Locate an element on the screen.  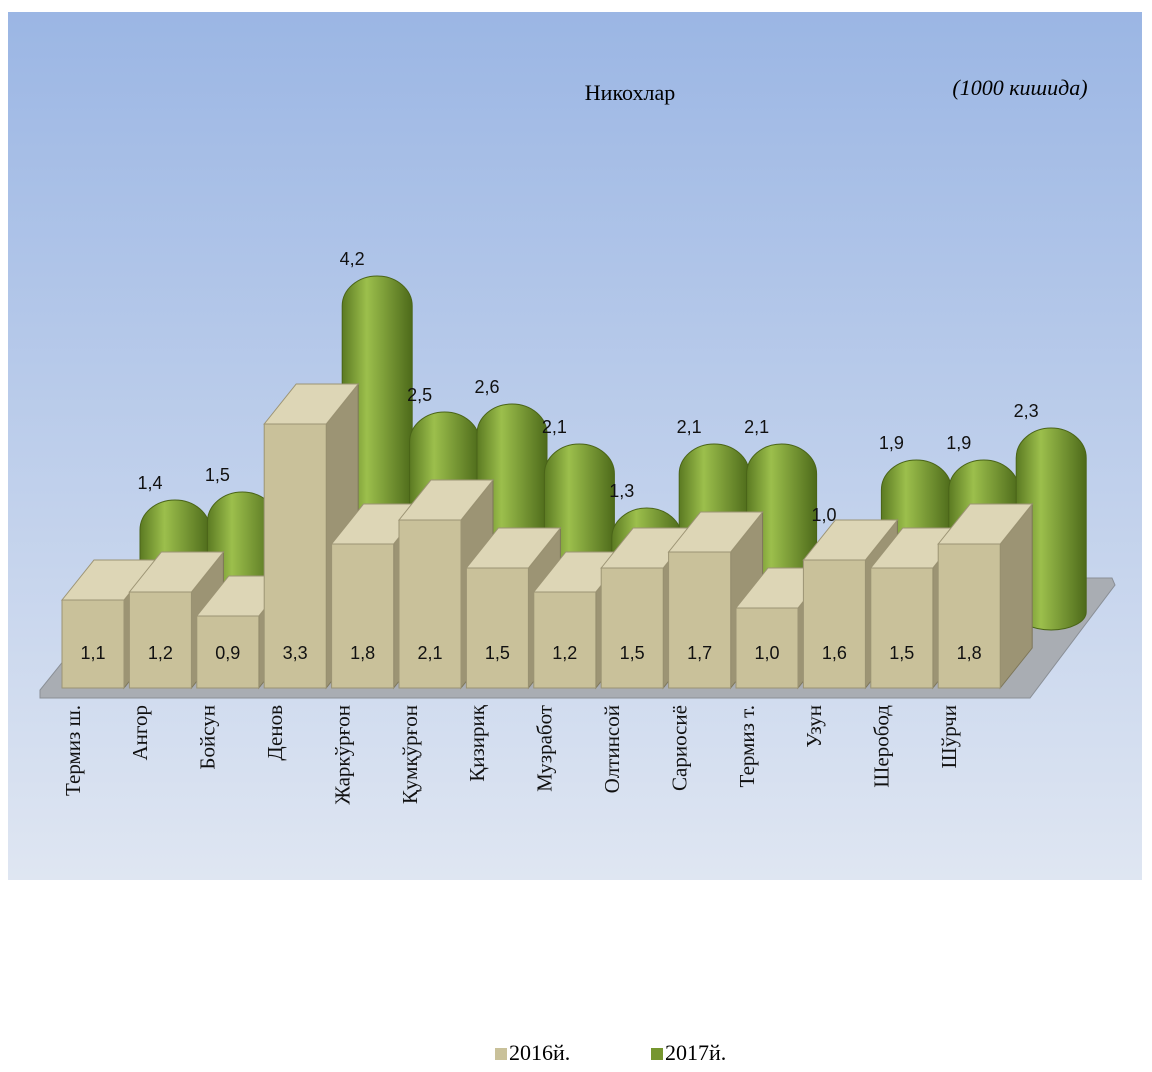
data-label: 0,9 is located at coordinates (227, 653).